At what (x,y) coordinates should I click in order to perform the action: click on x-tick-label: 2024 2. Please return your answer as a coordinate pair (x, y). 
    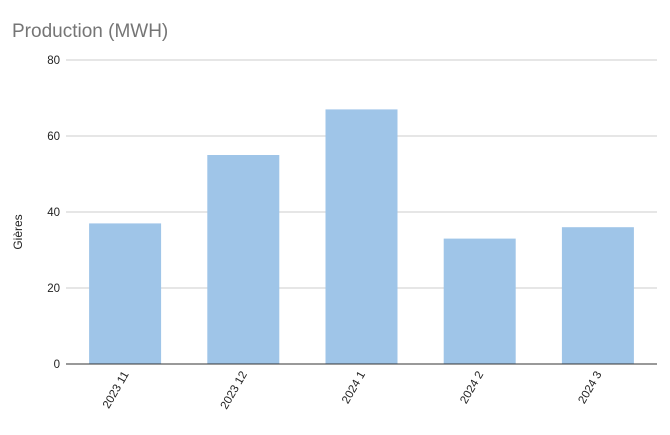
    Looking at the image, I should click on (472, 388).